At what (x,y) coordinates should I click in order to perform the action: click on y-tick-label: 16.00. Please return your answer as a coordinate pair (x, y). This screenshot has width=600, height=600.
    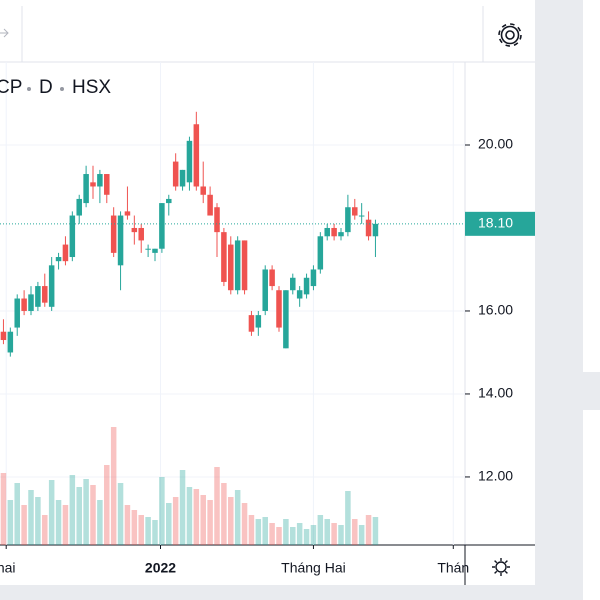
    Looking at the image, I should click on (495, 310).